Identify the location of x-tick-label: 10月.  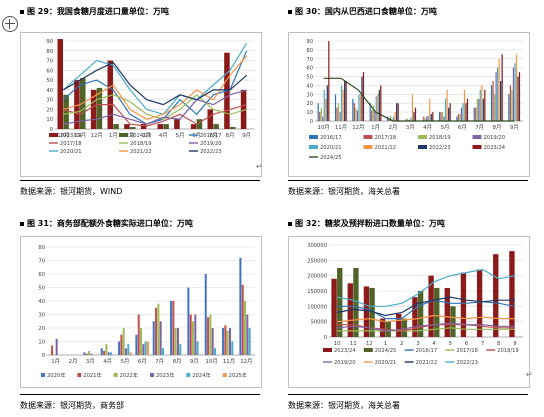
(212, 361).